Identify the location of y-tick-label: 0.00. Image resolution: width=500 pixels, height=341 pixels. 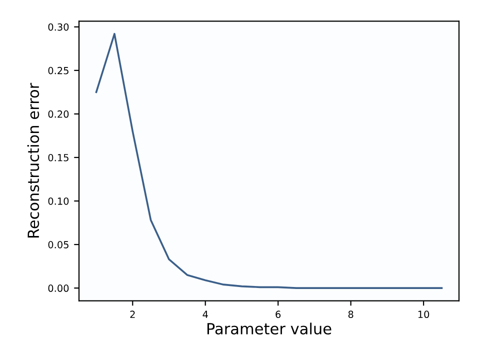
(58, 288).